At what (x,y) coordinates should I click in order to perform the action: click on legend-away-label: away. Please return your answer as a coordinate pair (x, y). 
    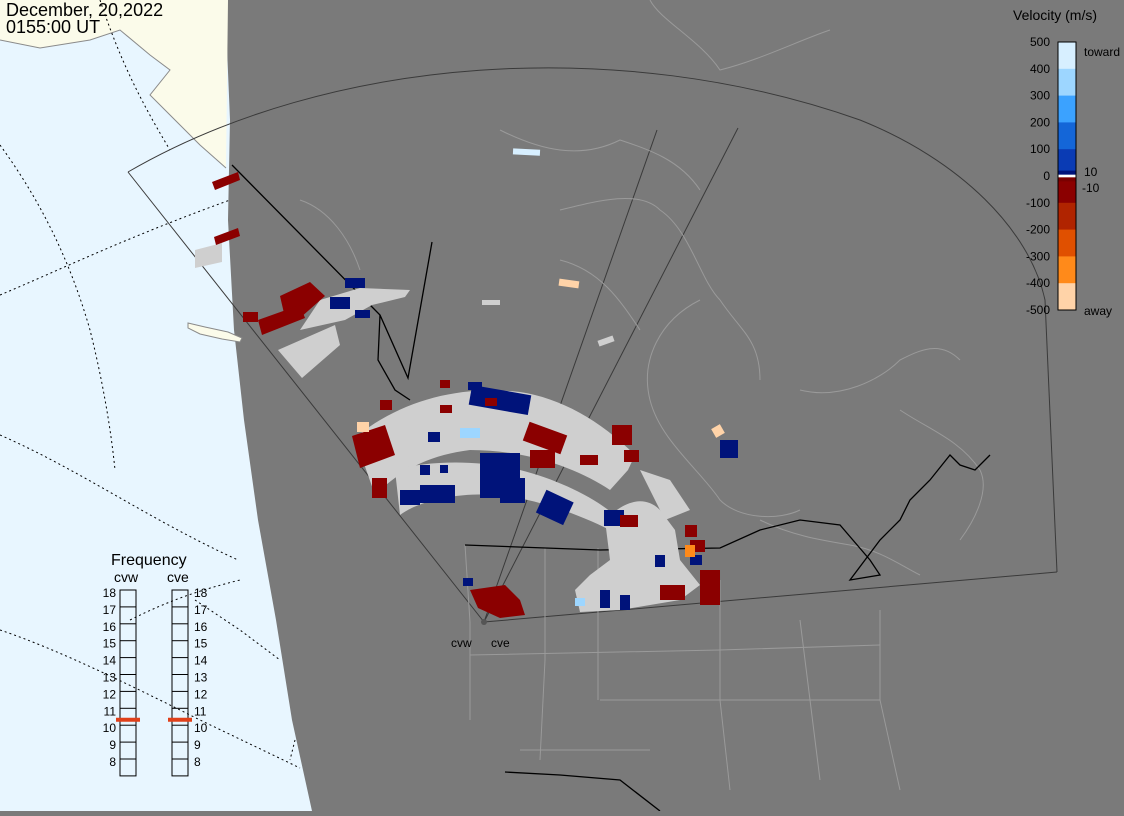
    Looking at the image, I should click on (1098, 311).